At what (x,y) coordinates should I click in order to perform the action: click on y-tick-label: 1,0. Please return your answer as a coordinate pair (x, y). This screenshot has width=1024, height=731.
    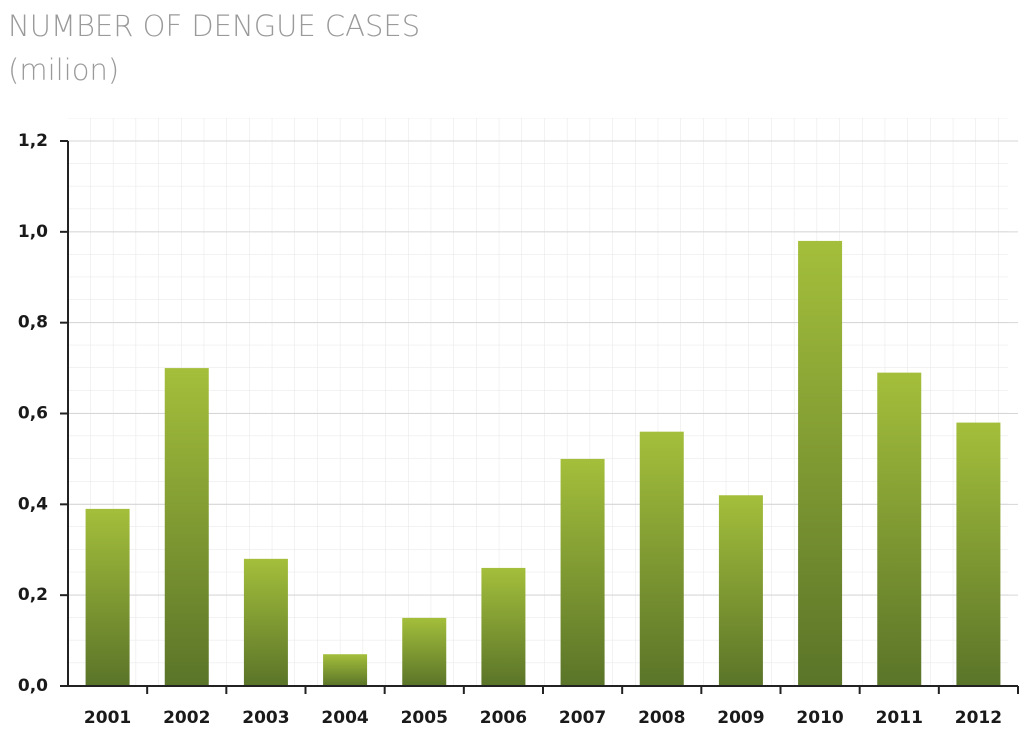
    Looking at the image, I should click on (33, 232).